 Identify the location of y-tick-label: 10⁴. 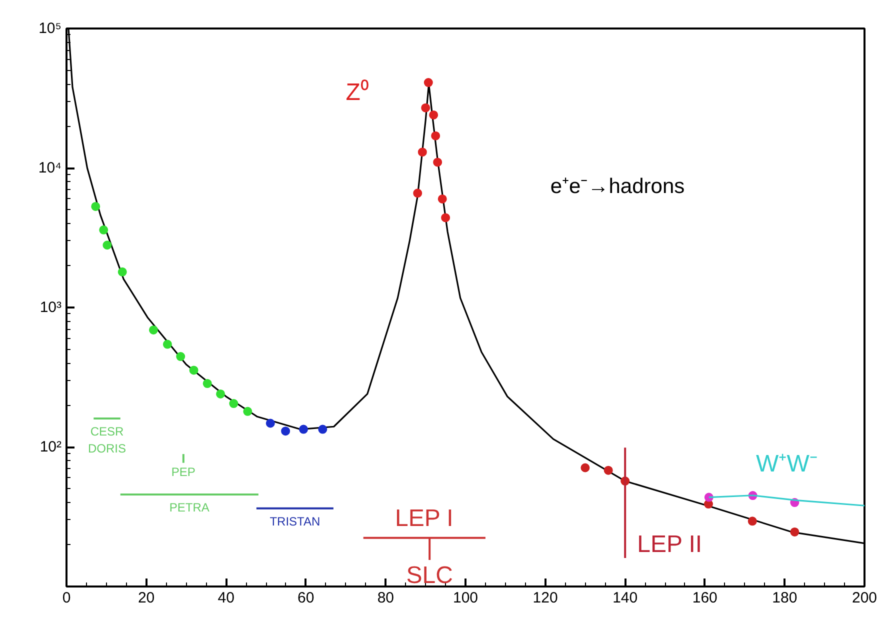
(50, 168).